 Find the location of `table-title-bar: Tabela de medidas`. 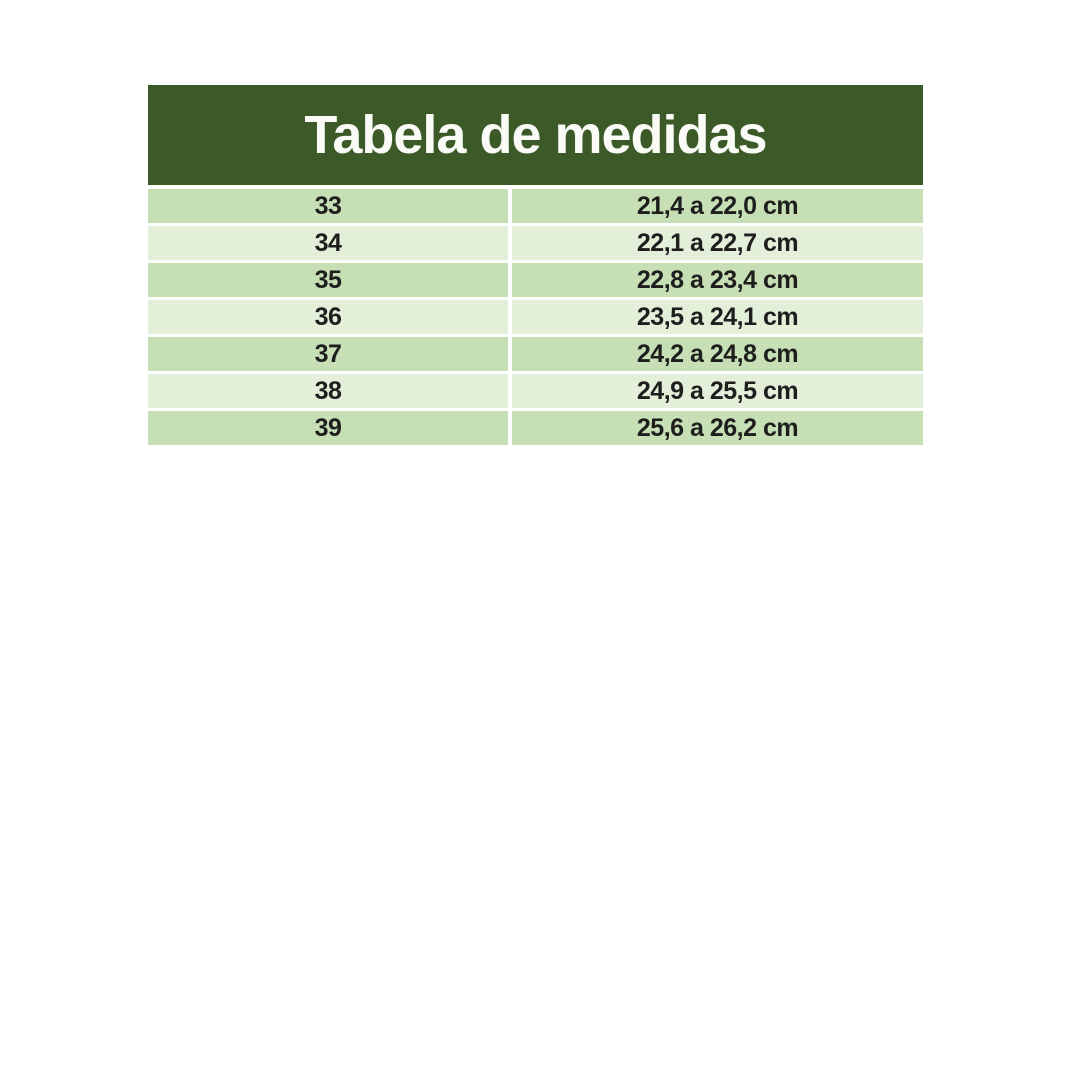

table-title-bar: Tabela de medidas is located at coordinates (535, 135).